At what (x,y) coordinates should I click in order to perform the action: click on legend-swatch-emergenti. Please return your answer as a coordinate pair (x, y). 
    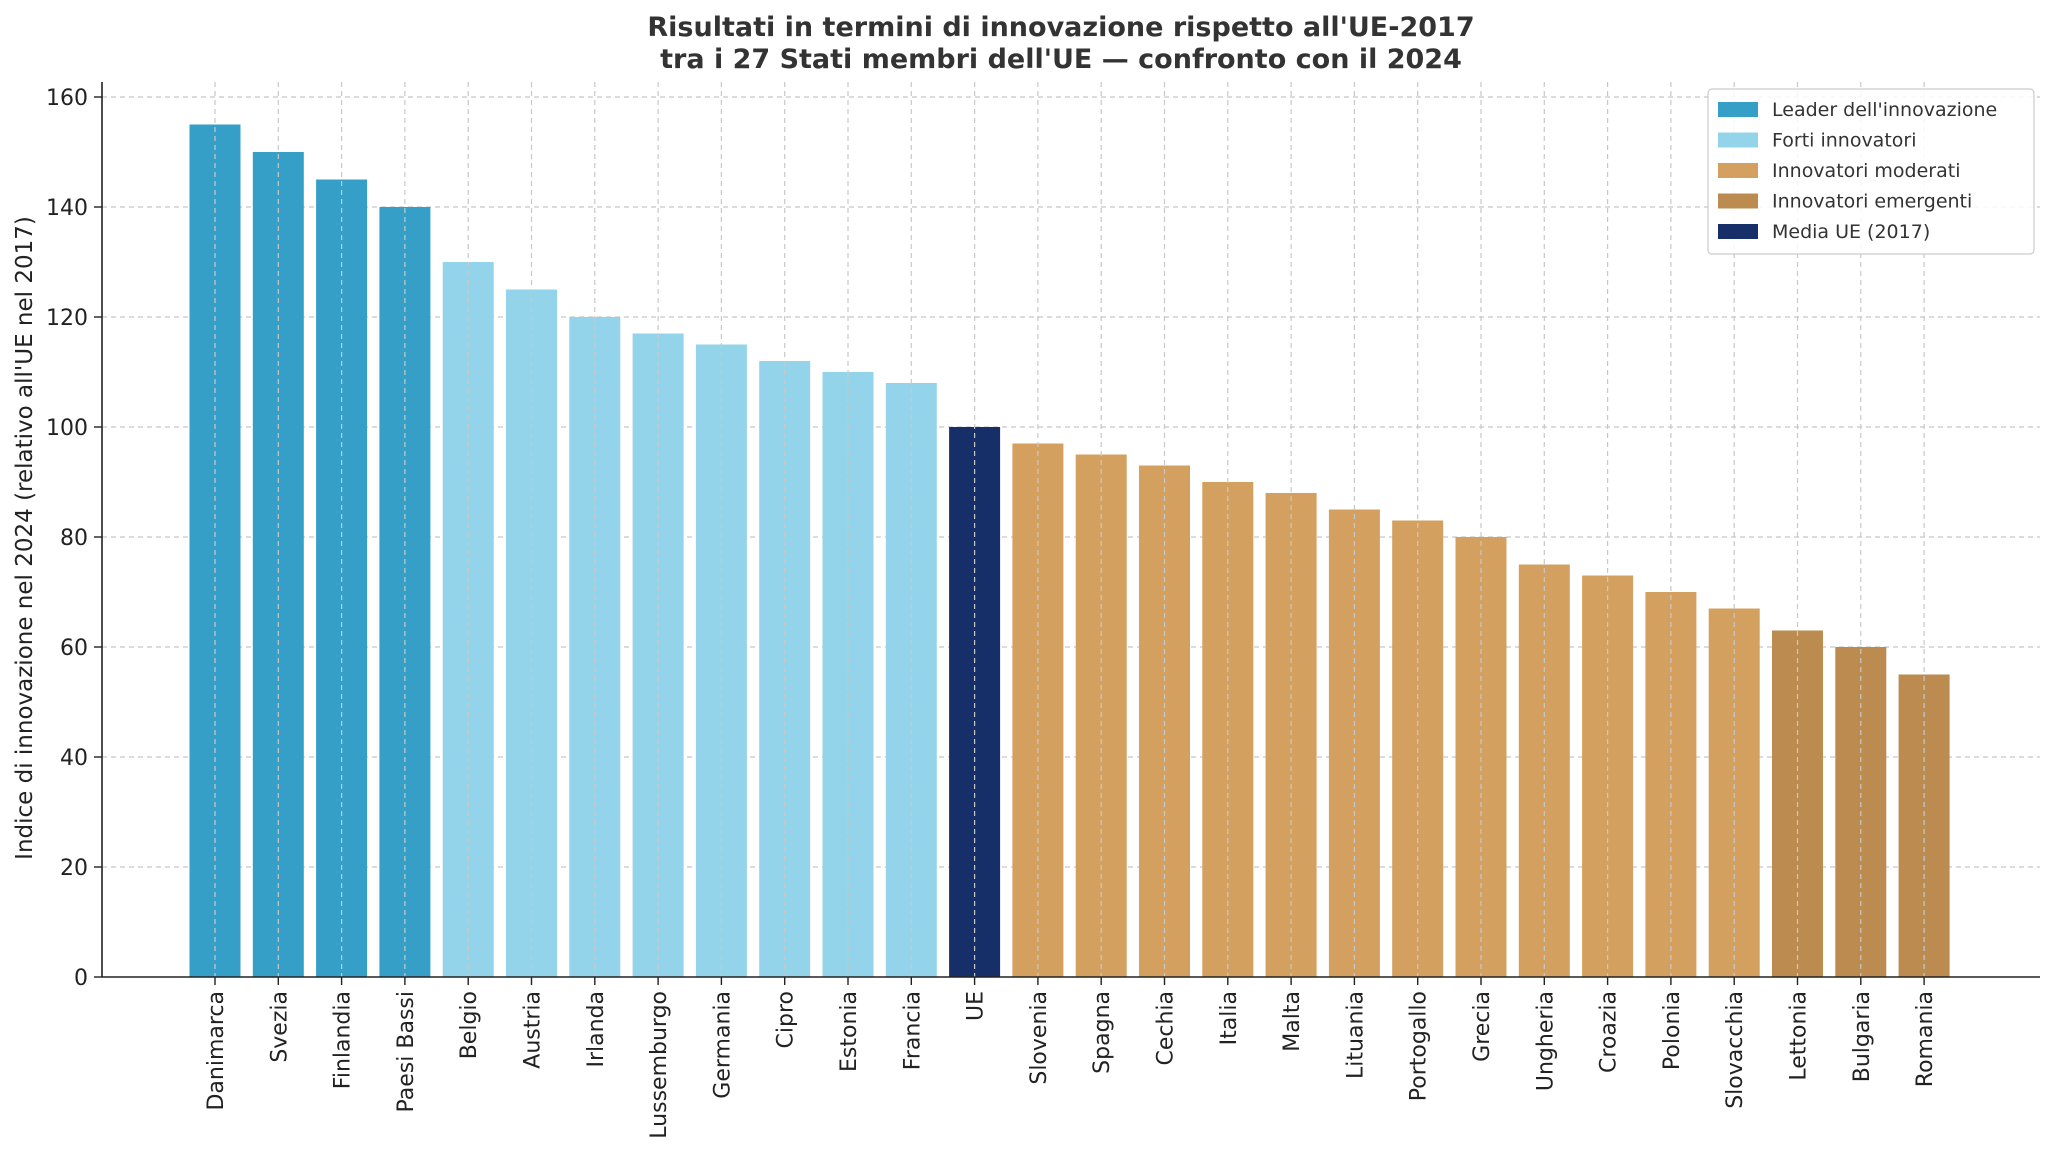
    Looking at the image, I should click on (1738, 201).